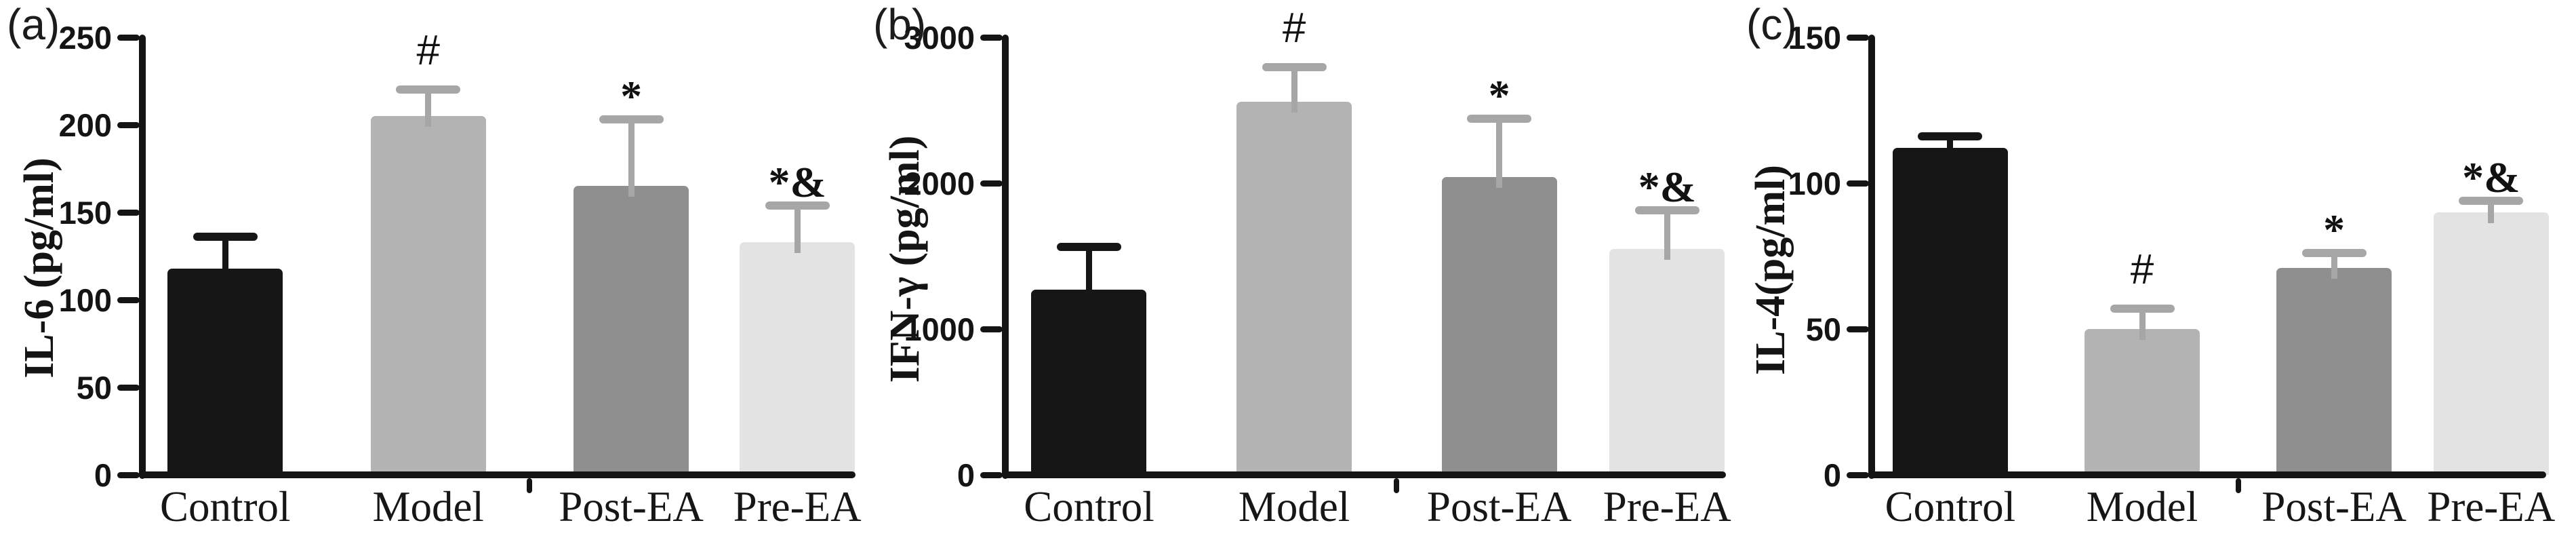 This screenshot has height=542, width=2576. I want to click on panel-letter-c: (c), so click(1771, 24).